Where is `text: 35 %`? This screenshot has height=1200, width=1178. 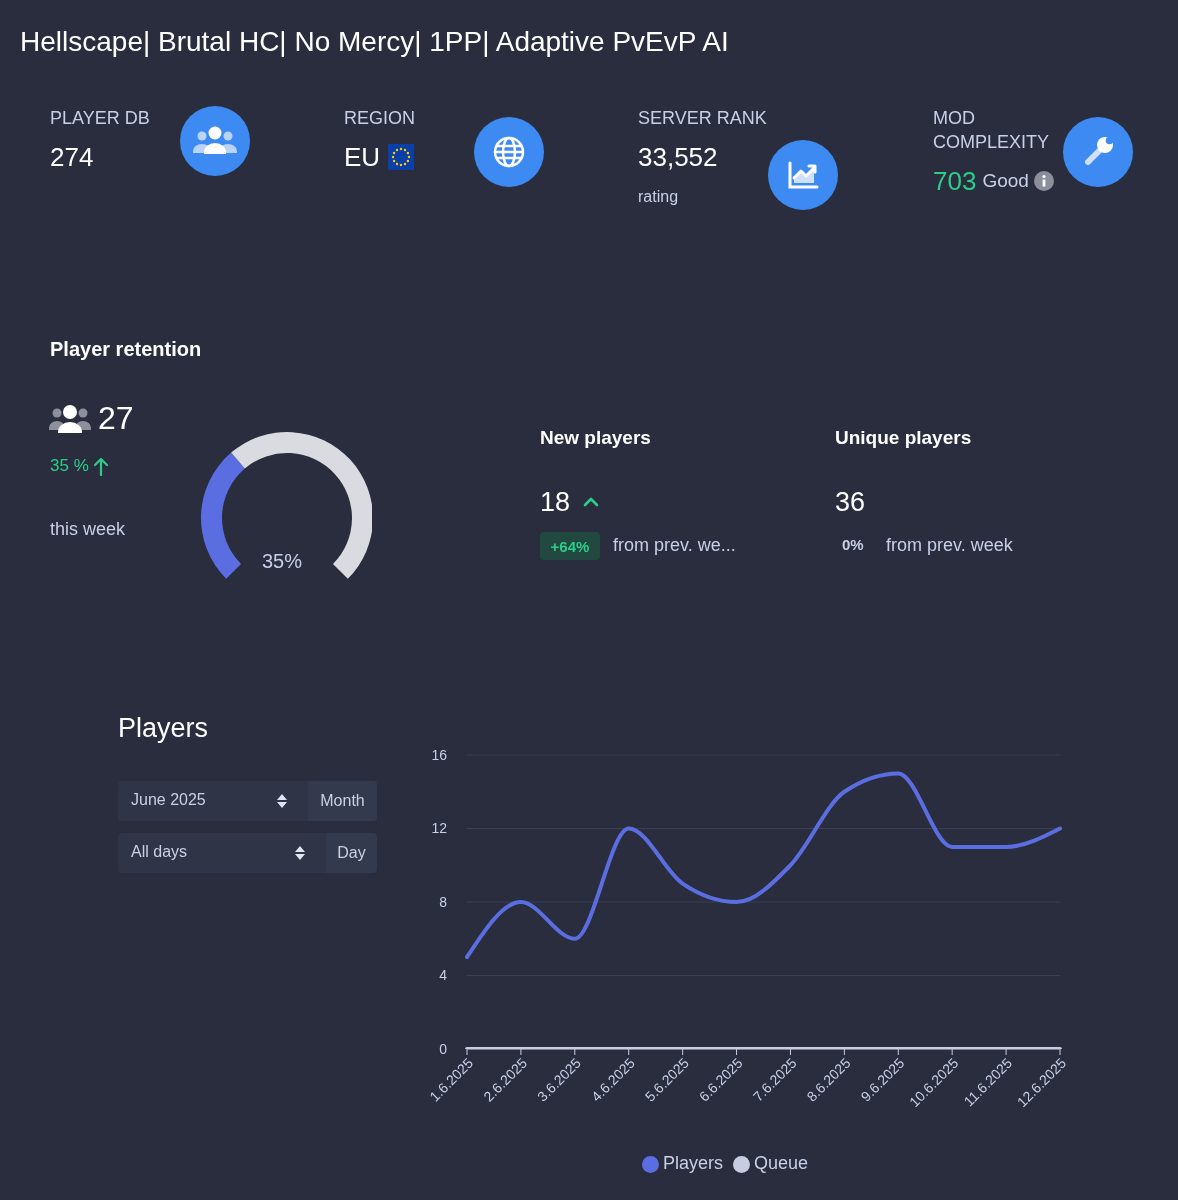
text: 35 % is located at coordinates (69, 466).